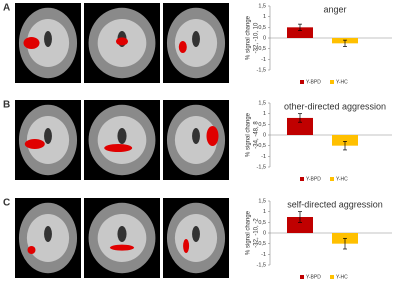  Describe the element at coordinates (6, 105) in the screenshot. I see `panel-label: B` at that location.